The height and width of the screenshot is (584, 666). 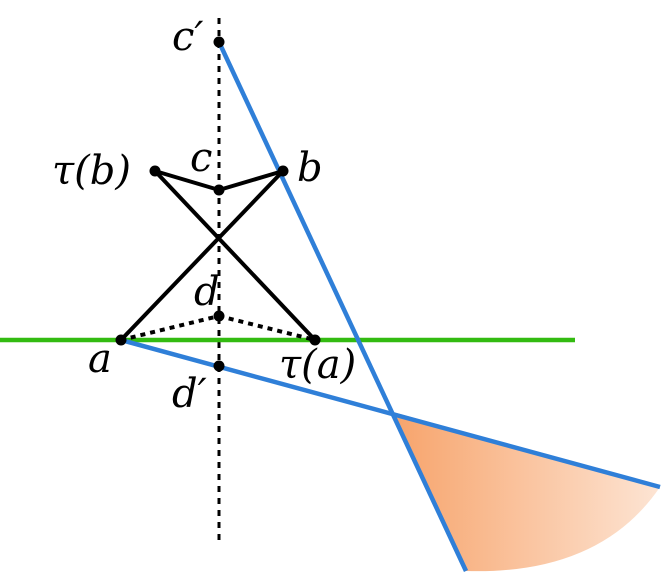 What do you see at coordinates (219, 190) in the screenshot?
I see `point-c` at bounding box center [219, 190].